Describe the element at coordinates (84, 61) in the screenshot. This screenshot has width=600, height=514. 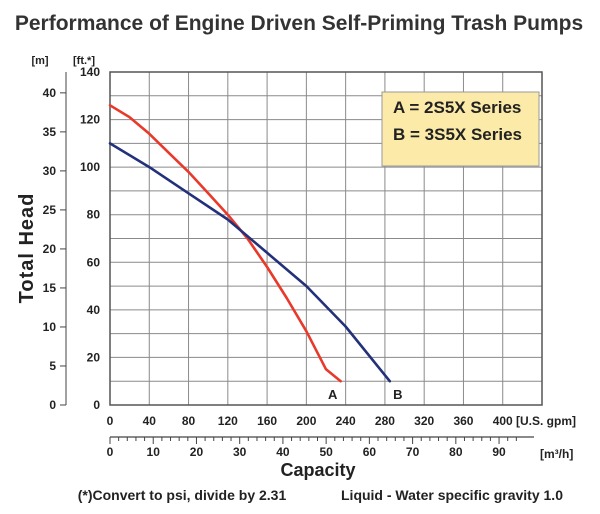
I see `right-y-unit-label: [ft.*]` at that location.